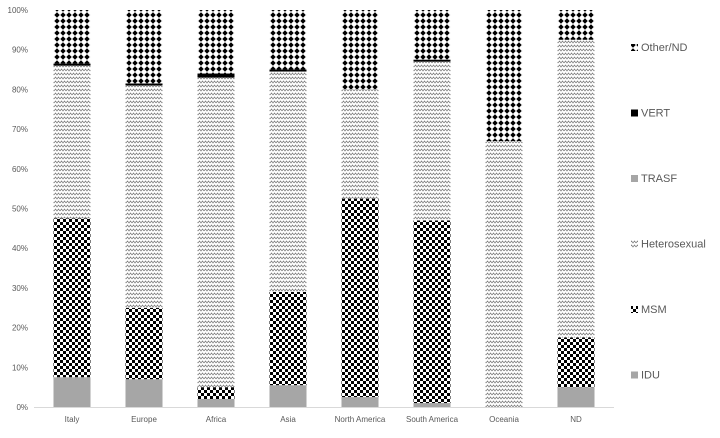  What do you see at coordinates (144, 419) in the screenshot?
I see `x-tick-label: Europe` at bounding box center [144, 419].